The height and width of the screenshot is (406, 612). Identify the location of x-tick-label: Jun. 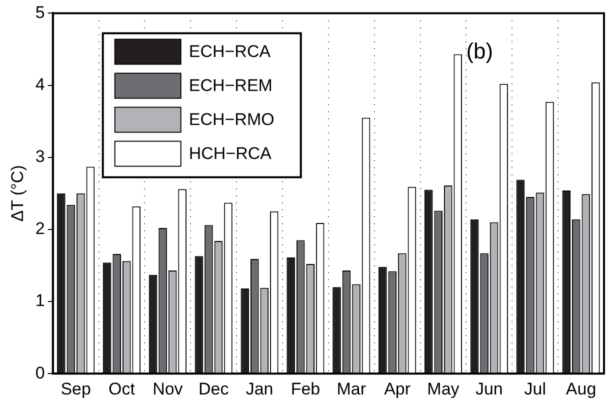
(489, 388).